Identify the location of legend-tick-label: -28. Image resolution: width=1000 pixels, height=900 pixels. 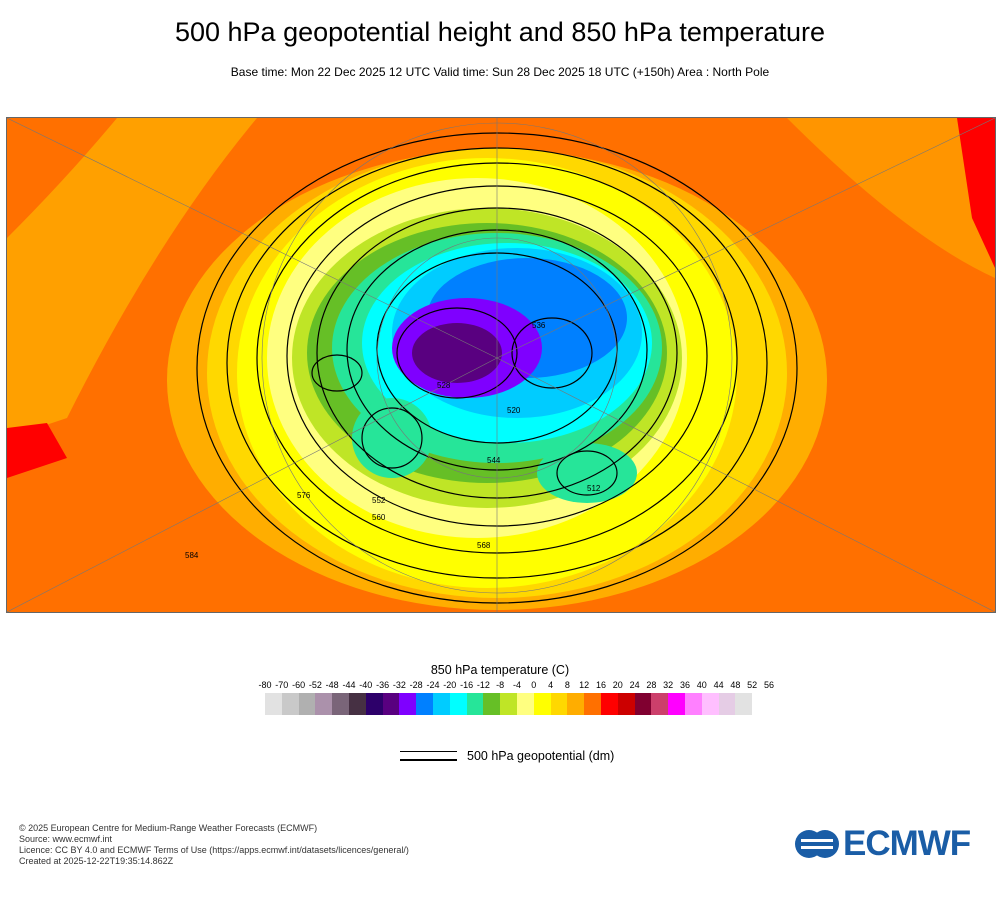
(416, 685).